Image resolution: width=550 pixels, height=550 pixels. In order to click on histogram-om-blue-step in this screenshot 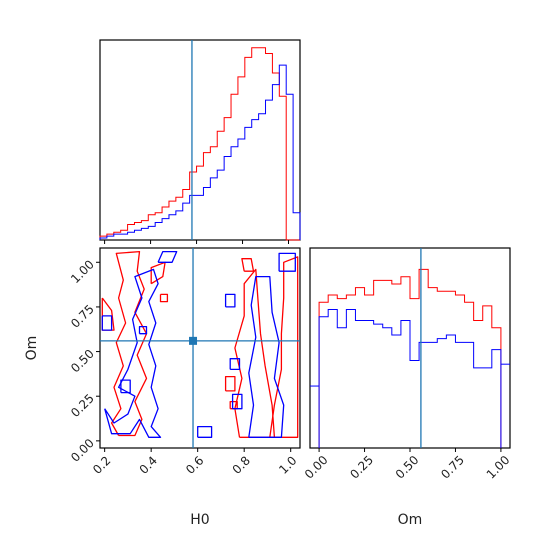, I will do `click(410, 378)`.